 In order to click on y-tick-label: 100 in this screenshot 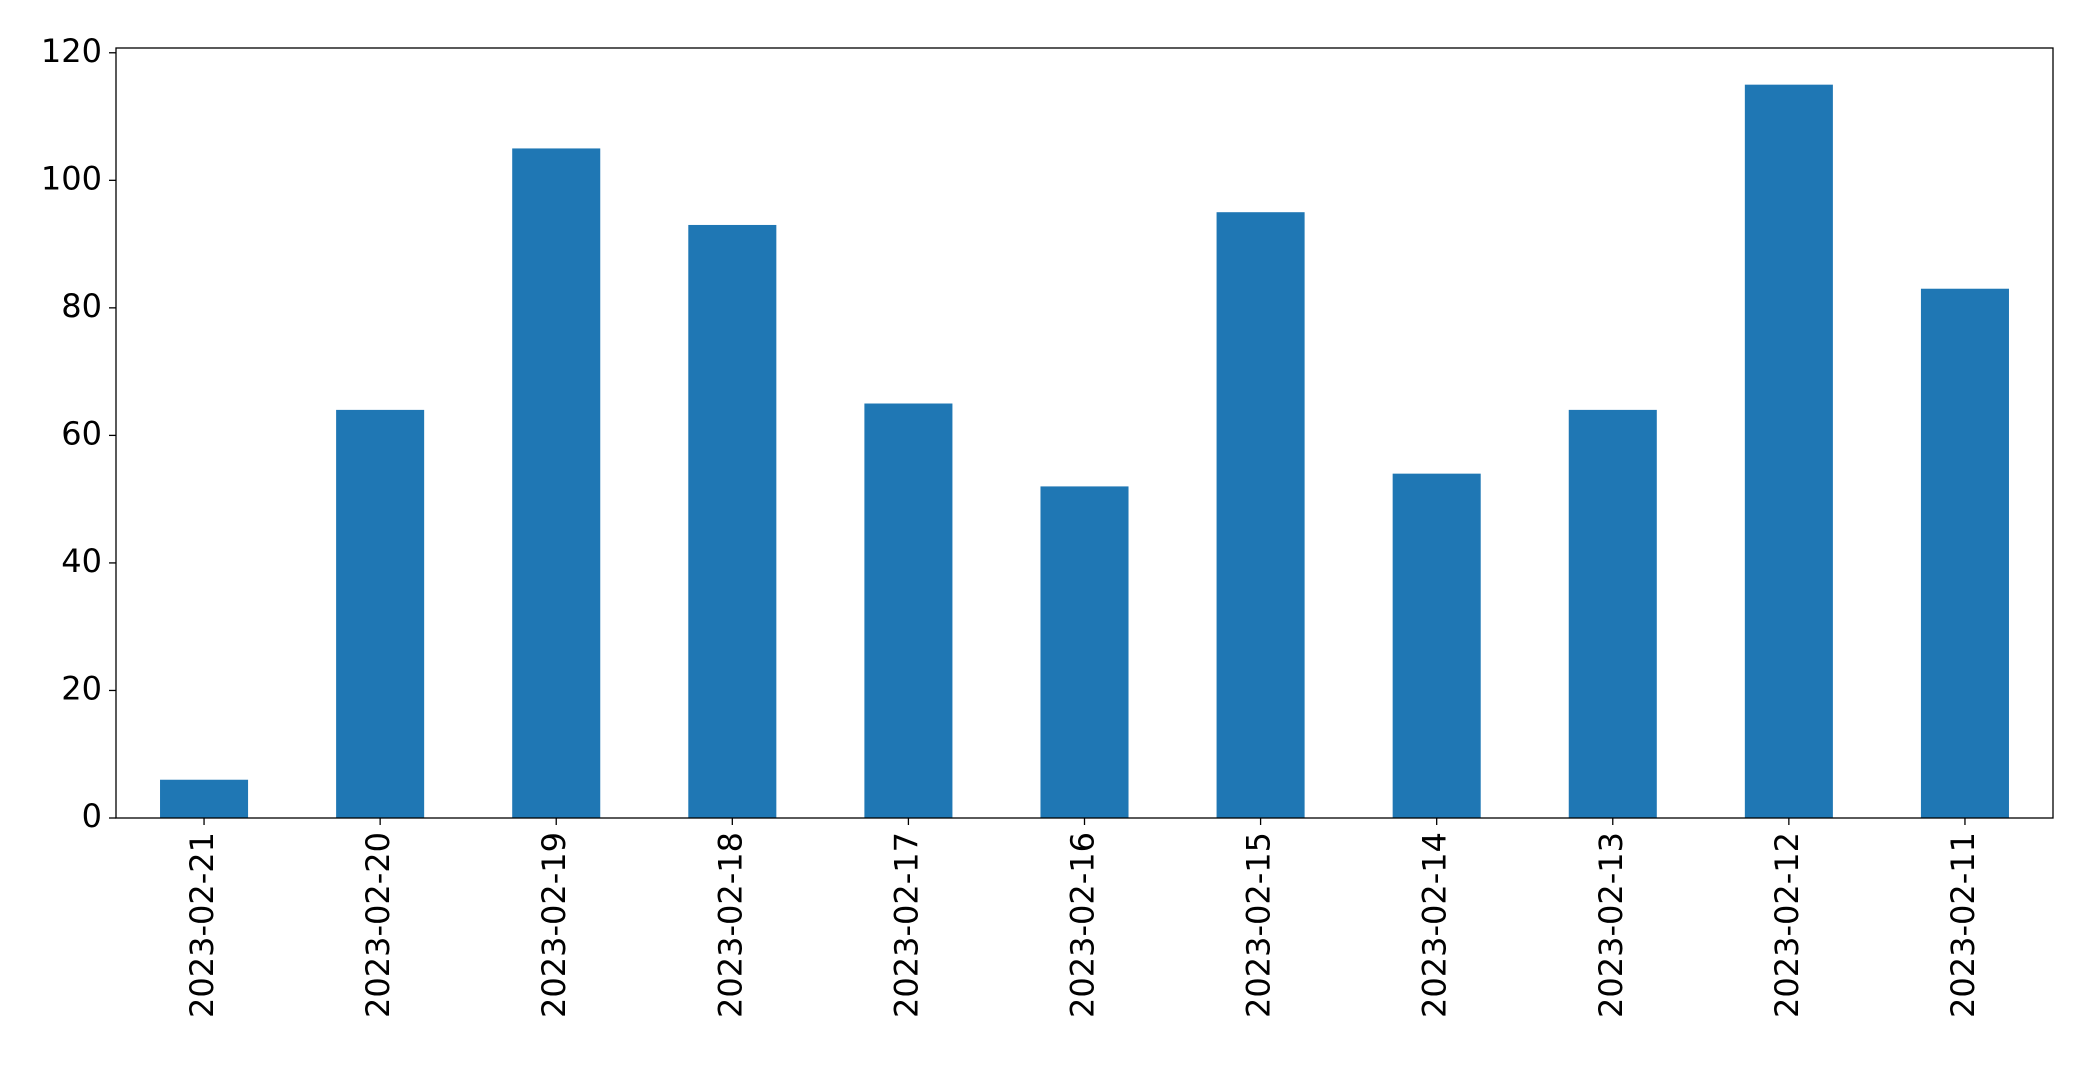, I will do `click(71, 178)`.